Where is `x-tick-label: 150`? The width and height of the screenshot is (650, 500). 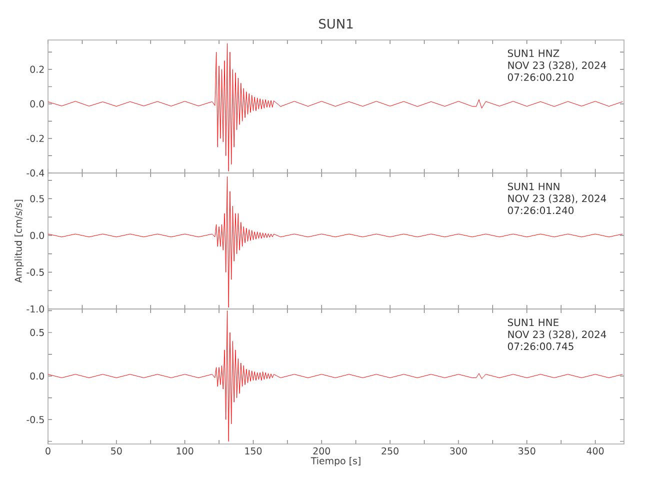 x-tick-label: 150 is located at coordinates (253, 451).